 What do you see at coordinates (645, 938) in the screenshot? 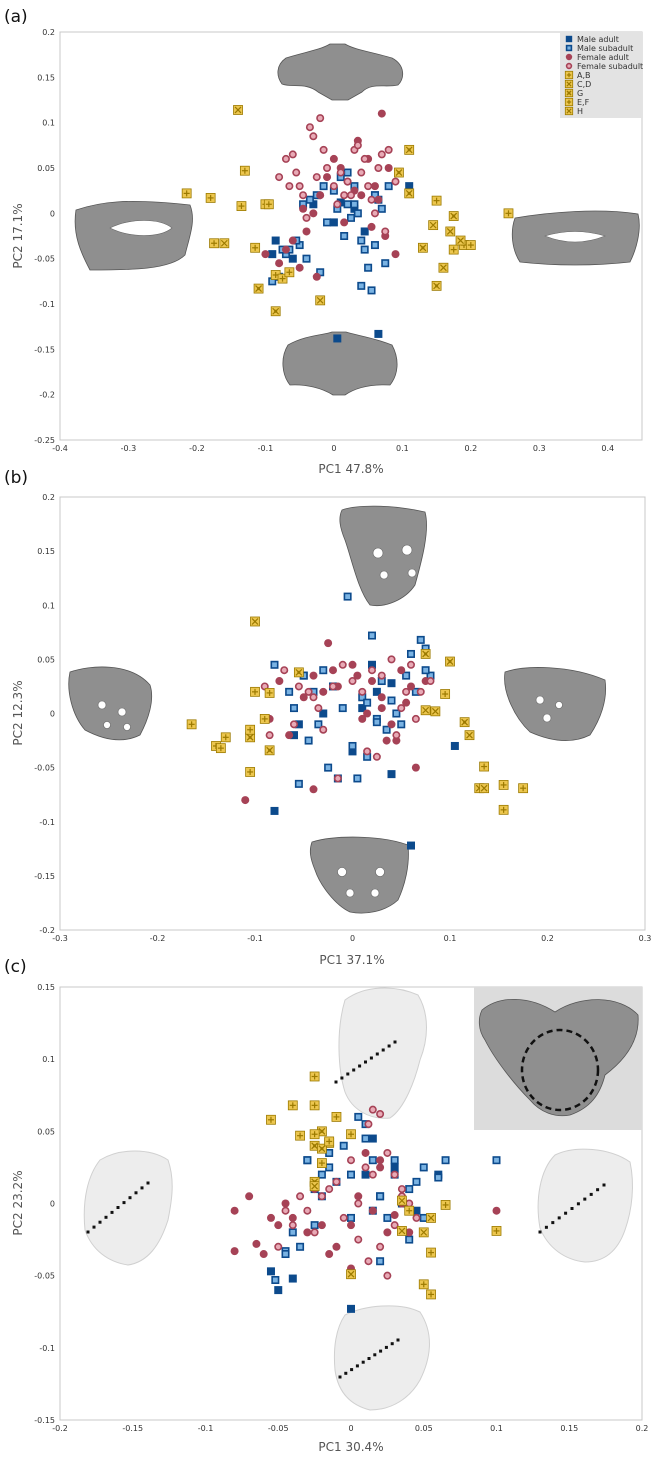
I see `x-tick-label: 0.3` at bounding box center [645, 938].